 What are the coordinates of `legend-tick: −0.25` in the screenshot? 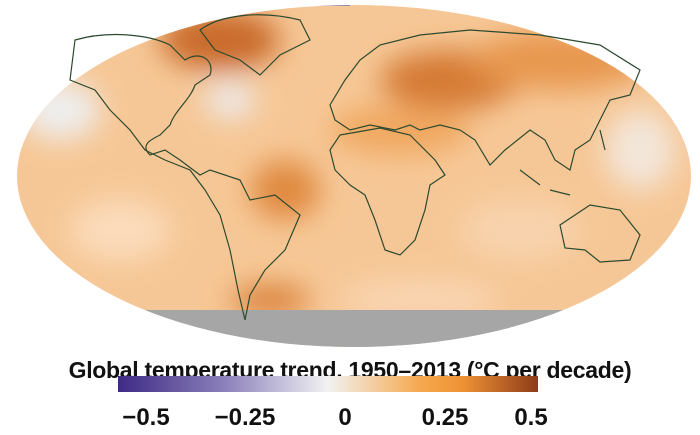 It's located at (245, 417).